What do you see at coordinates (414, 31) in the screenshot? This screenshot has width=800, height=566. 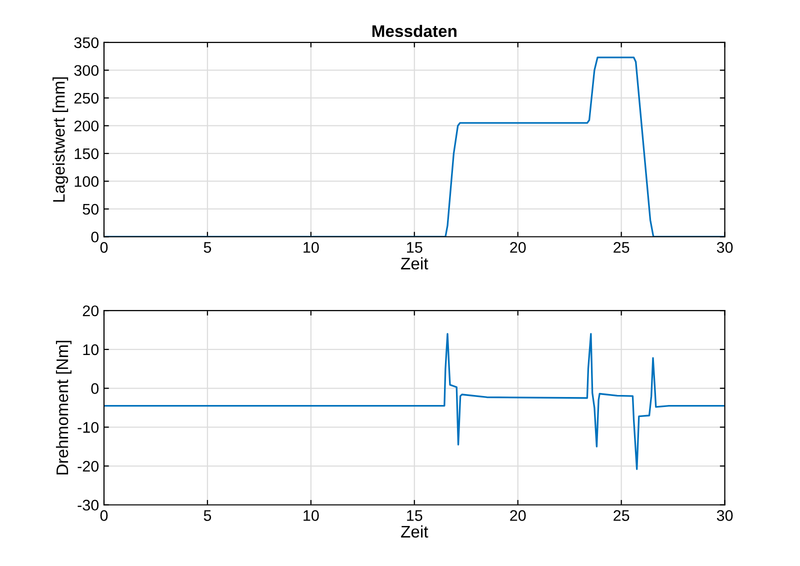 I see `chart-title: Messdaten` at bounding box center [414, 31].